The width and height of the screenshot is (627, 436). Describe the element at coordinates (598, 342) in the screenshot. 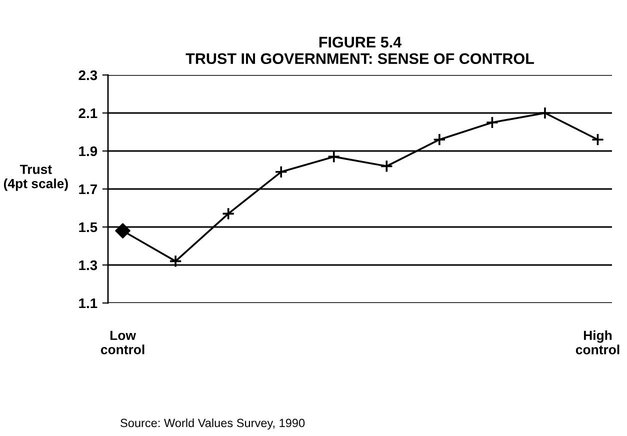

I see `x-tick-label: High control` at that location.